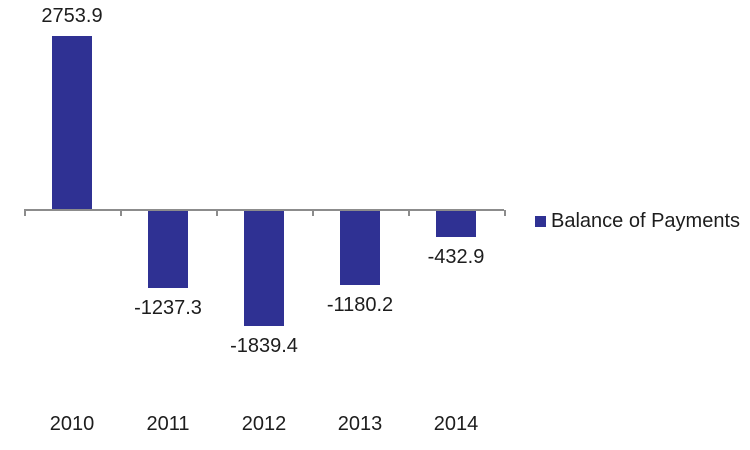 Image resolution: width=750 pixels, height=450 pixels. Describe the element at coordinates (168, 424) in the screenshot. I see `category-label-2011: 2011` at that location.